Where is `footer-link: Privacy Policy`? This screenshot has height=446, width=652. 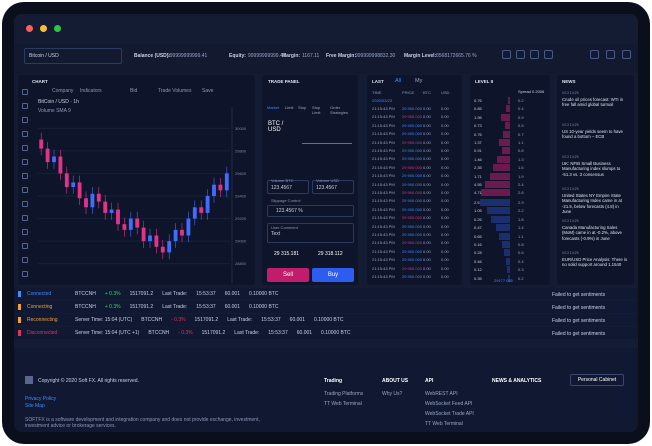
footer-link: Privacy Policy is located at coordinates (41, 399).